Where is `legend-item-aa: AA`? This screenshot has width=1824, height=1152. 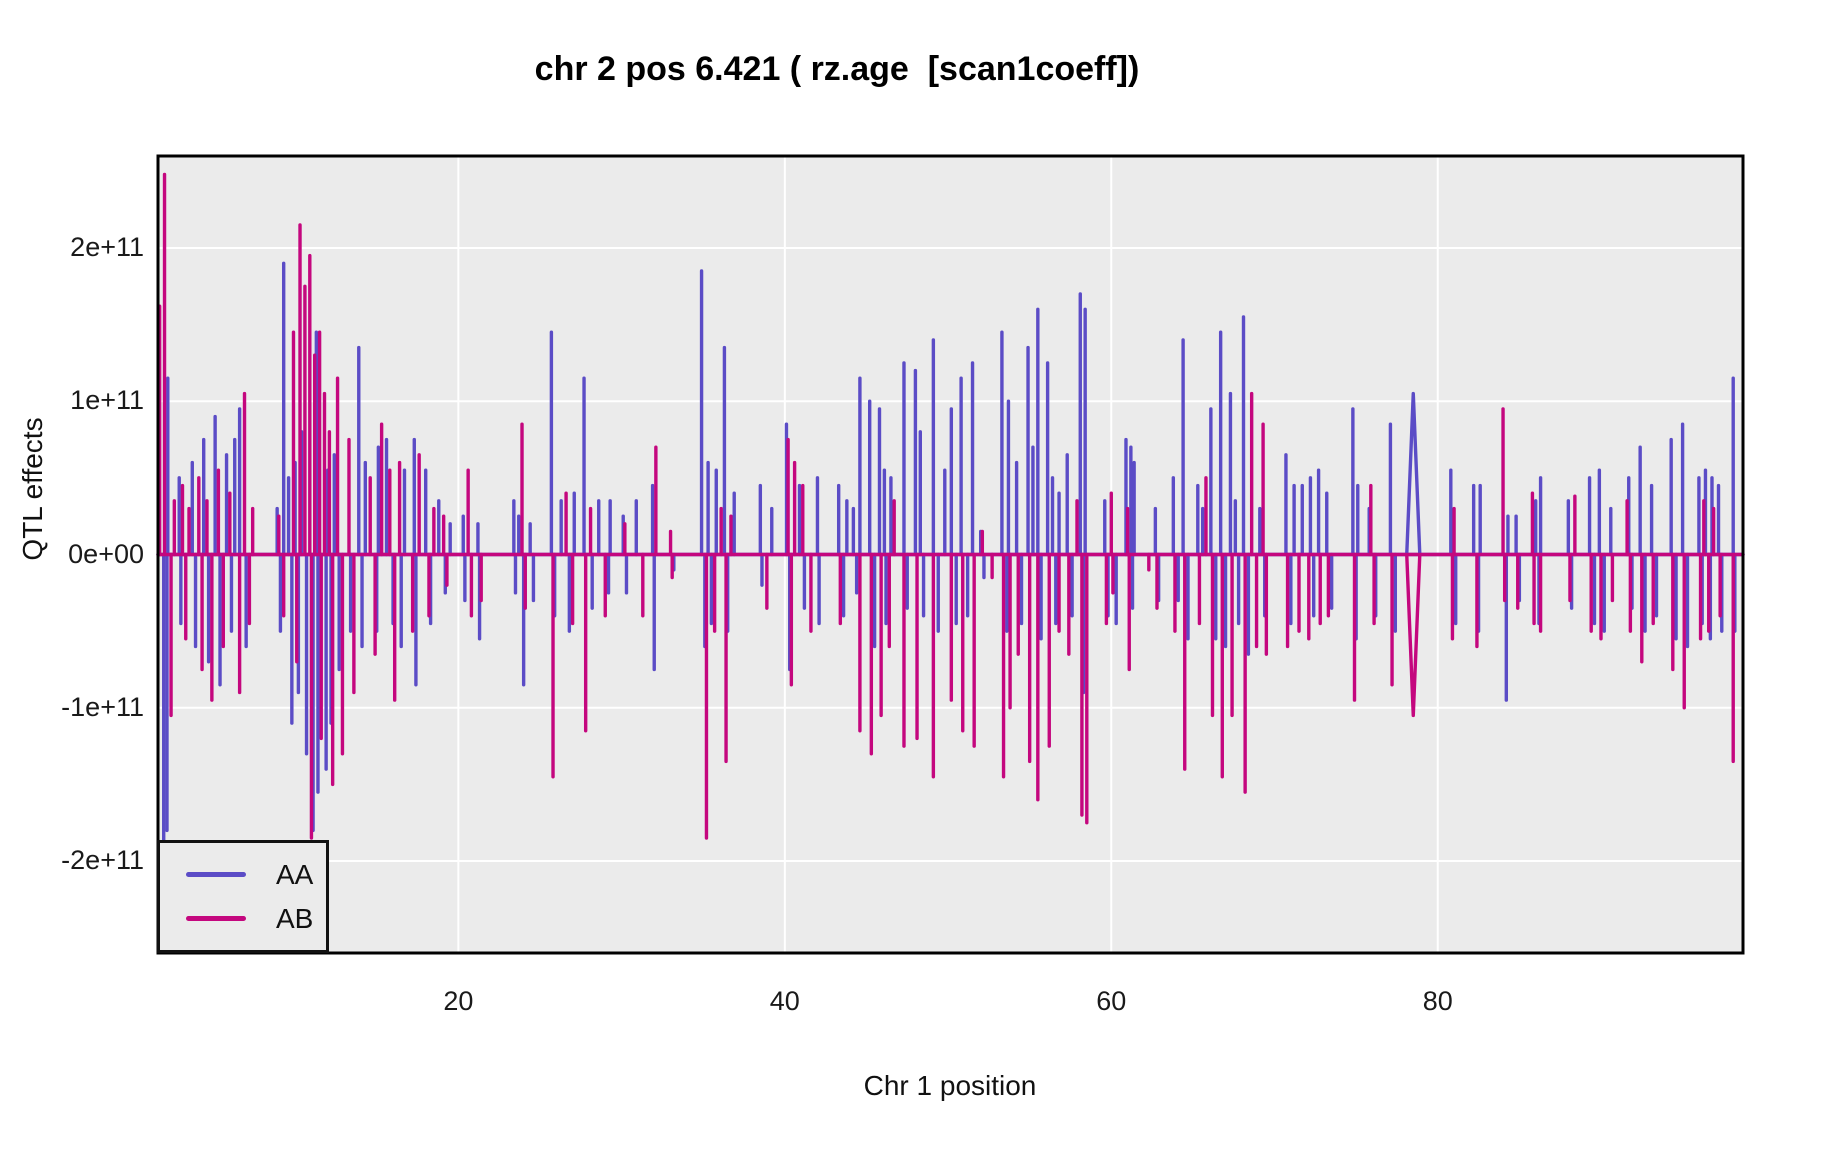 legend-item-aa: AA is located at coordinates (243, 875).